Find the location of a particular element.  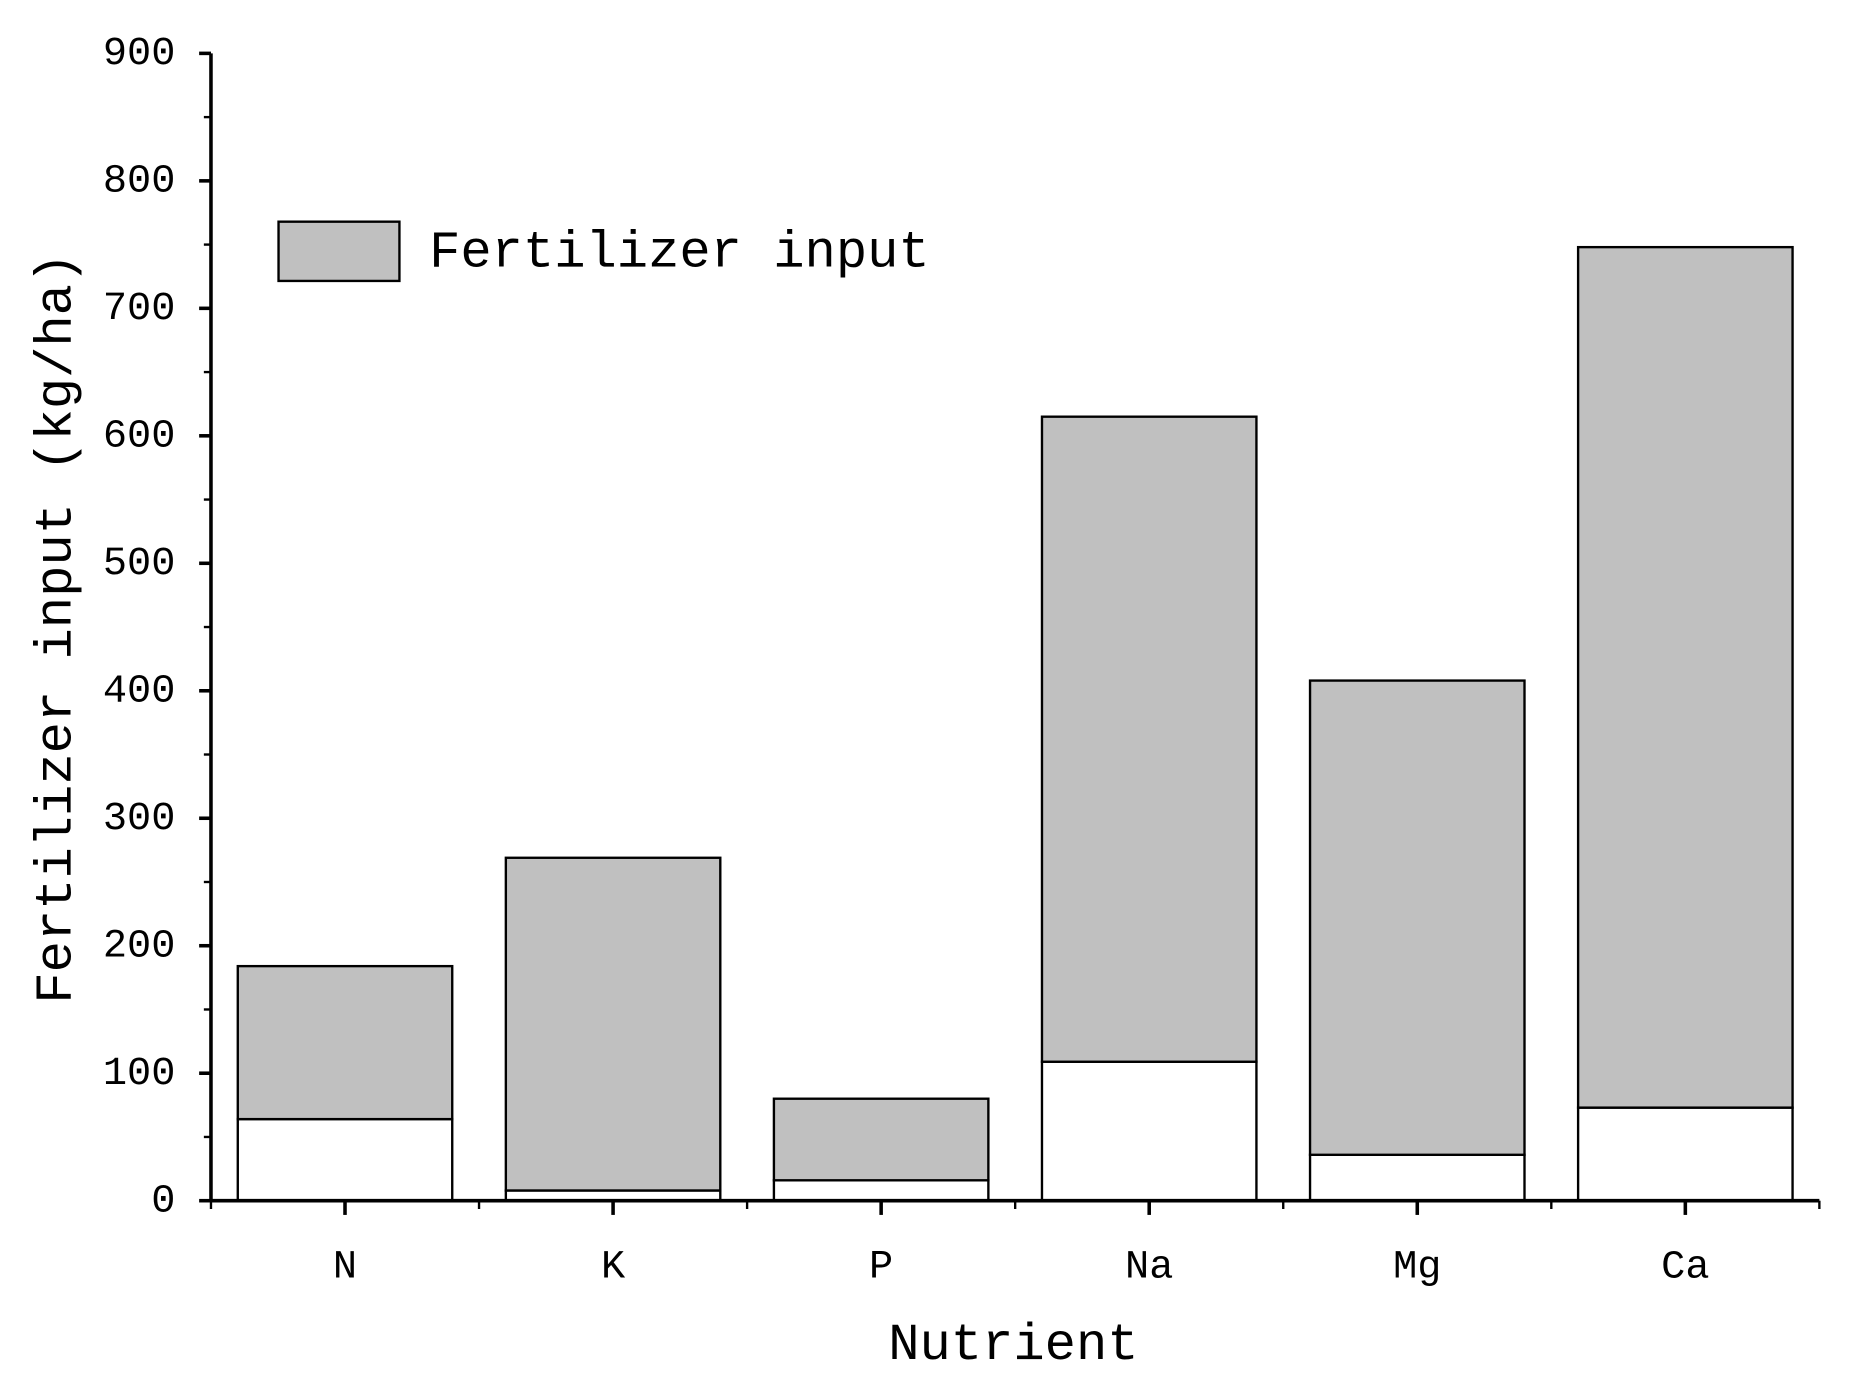

x-tick-label: N is located at coordinates (345, 1268).